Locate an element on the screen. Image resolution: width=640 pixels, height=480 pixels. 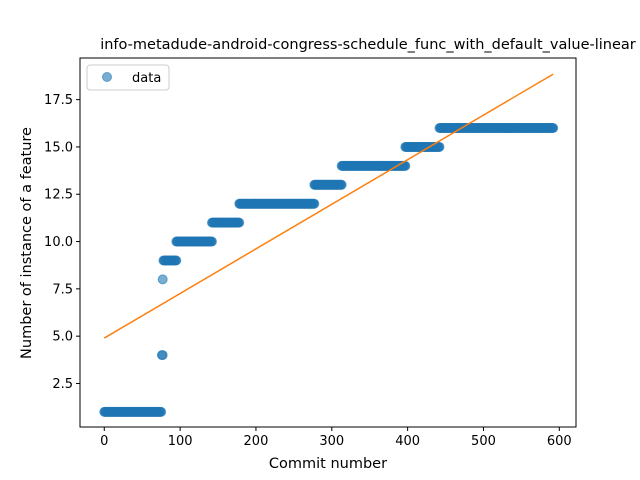
x-tick-label: 0 is located at coordinates (104, 441).